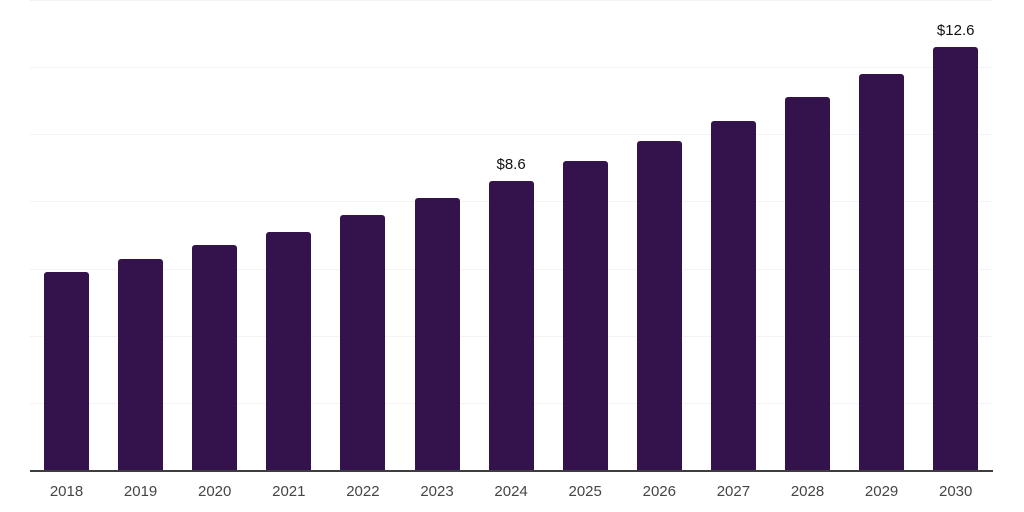 This screenshot has height=512, width=1024. I want to click on data-label-2030: $12.6, so click(955, 30).